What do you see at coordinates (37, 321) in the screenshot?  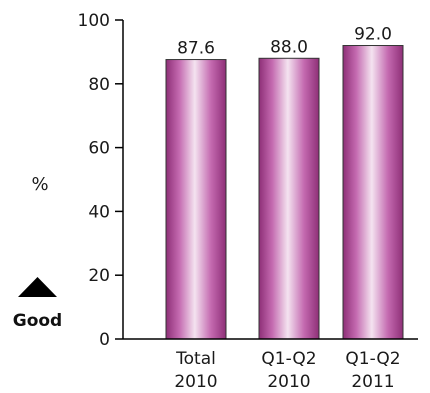 I see `good-annotation: Good` at bounding box center [37, 321].